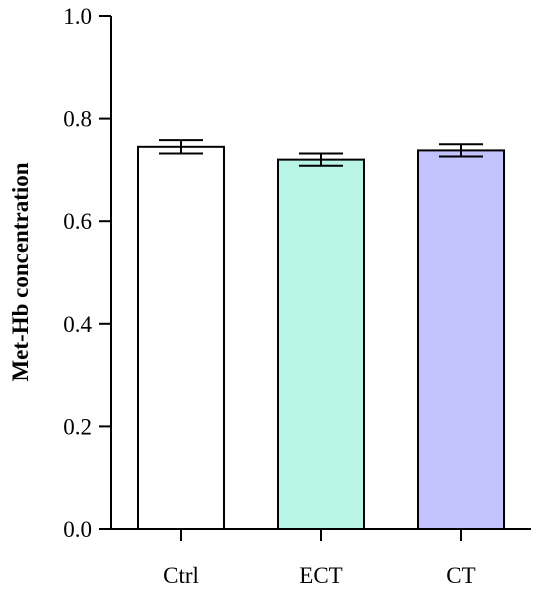  I want to click on bar-ect, so click(321, 344).